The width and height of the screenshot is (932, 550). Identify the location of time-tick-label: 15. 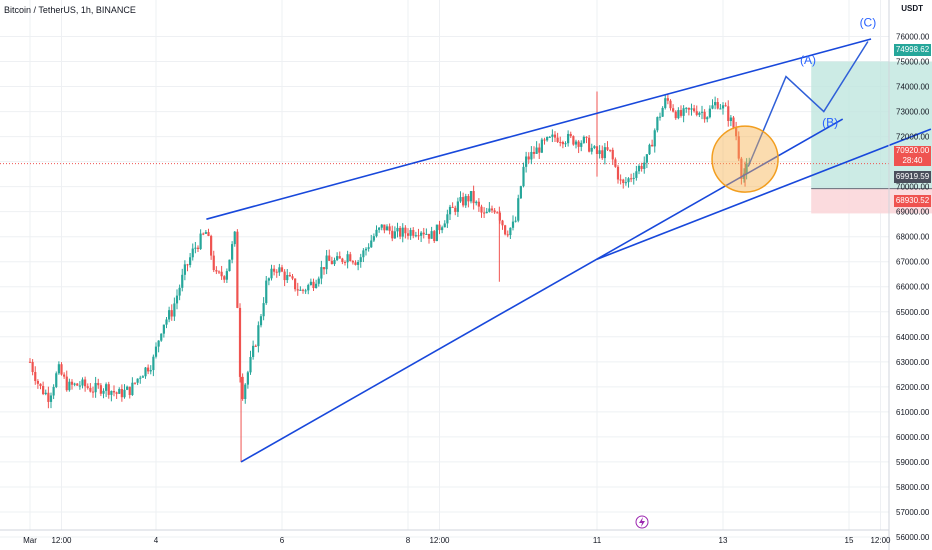
(849, 540).